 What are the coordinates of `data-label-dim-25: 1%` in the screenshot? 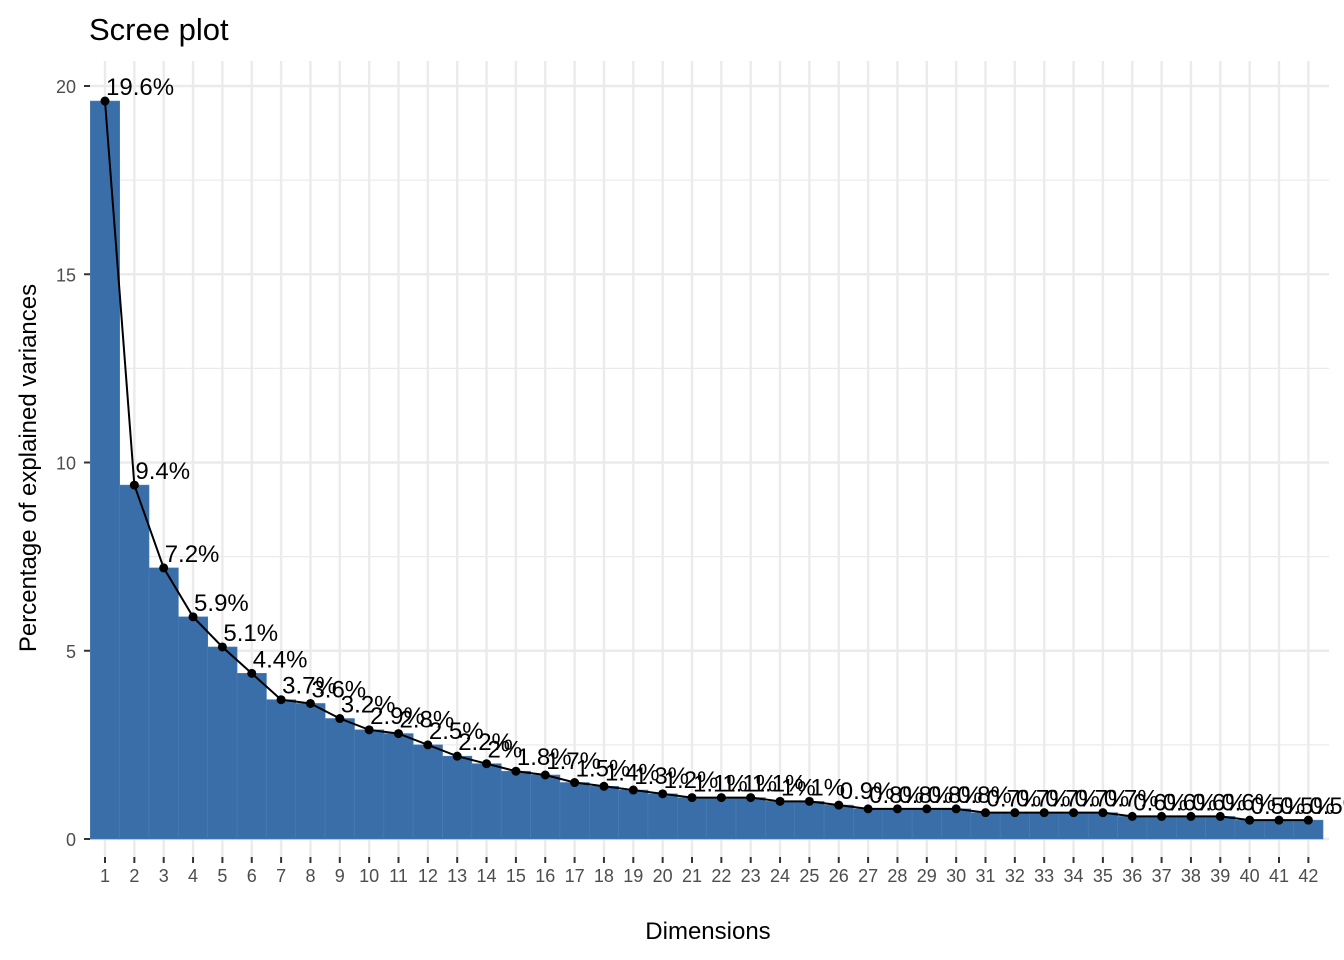 It's located at (827, 787).